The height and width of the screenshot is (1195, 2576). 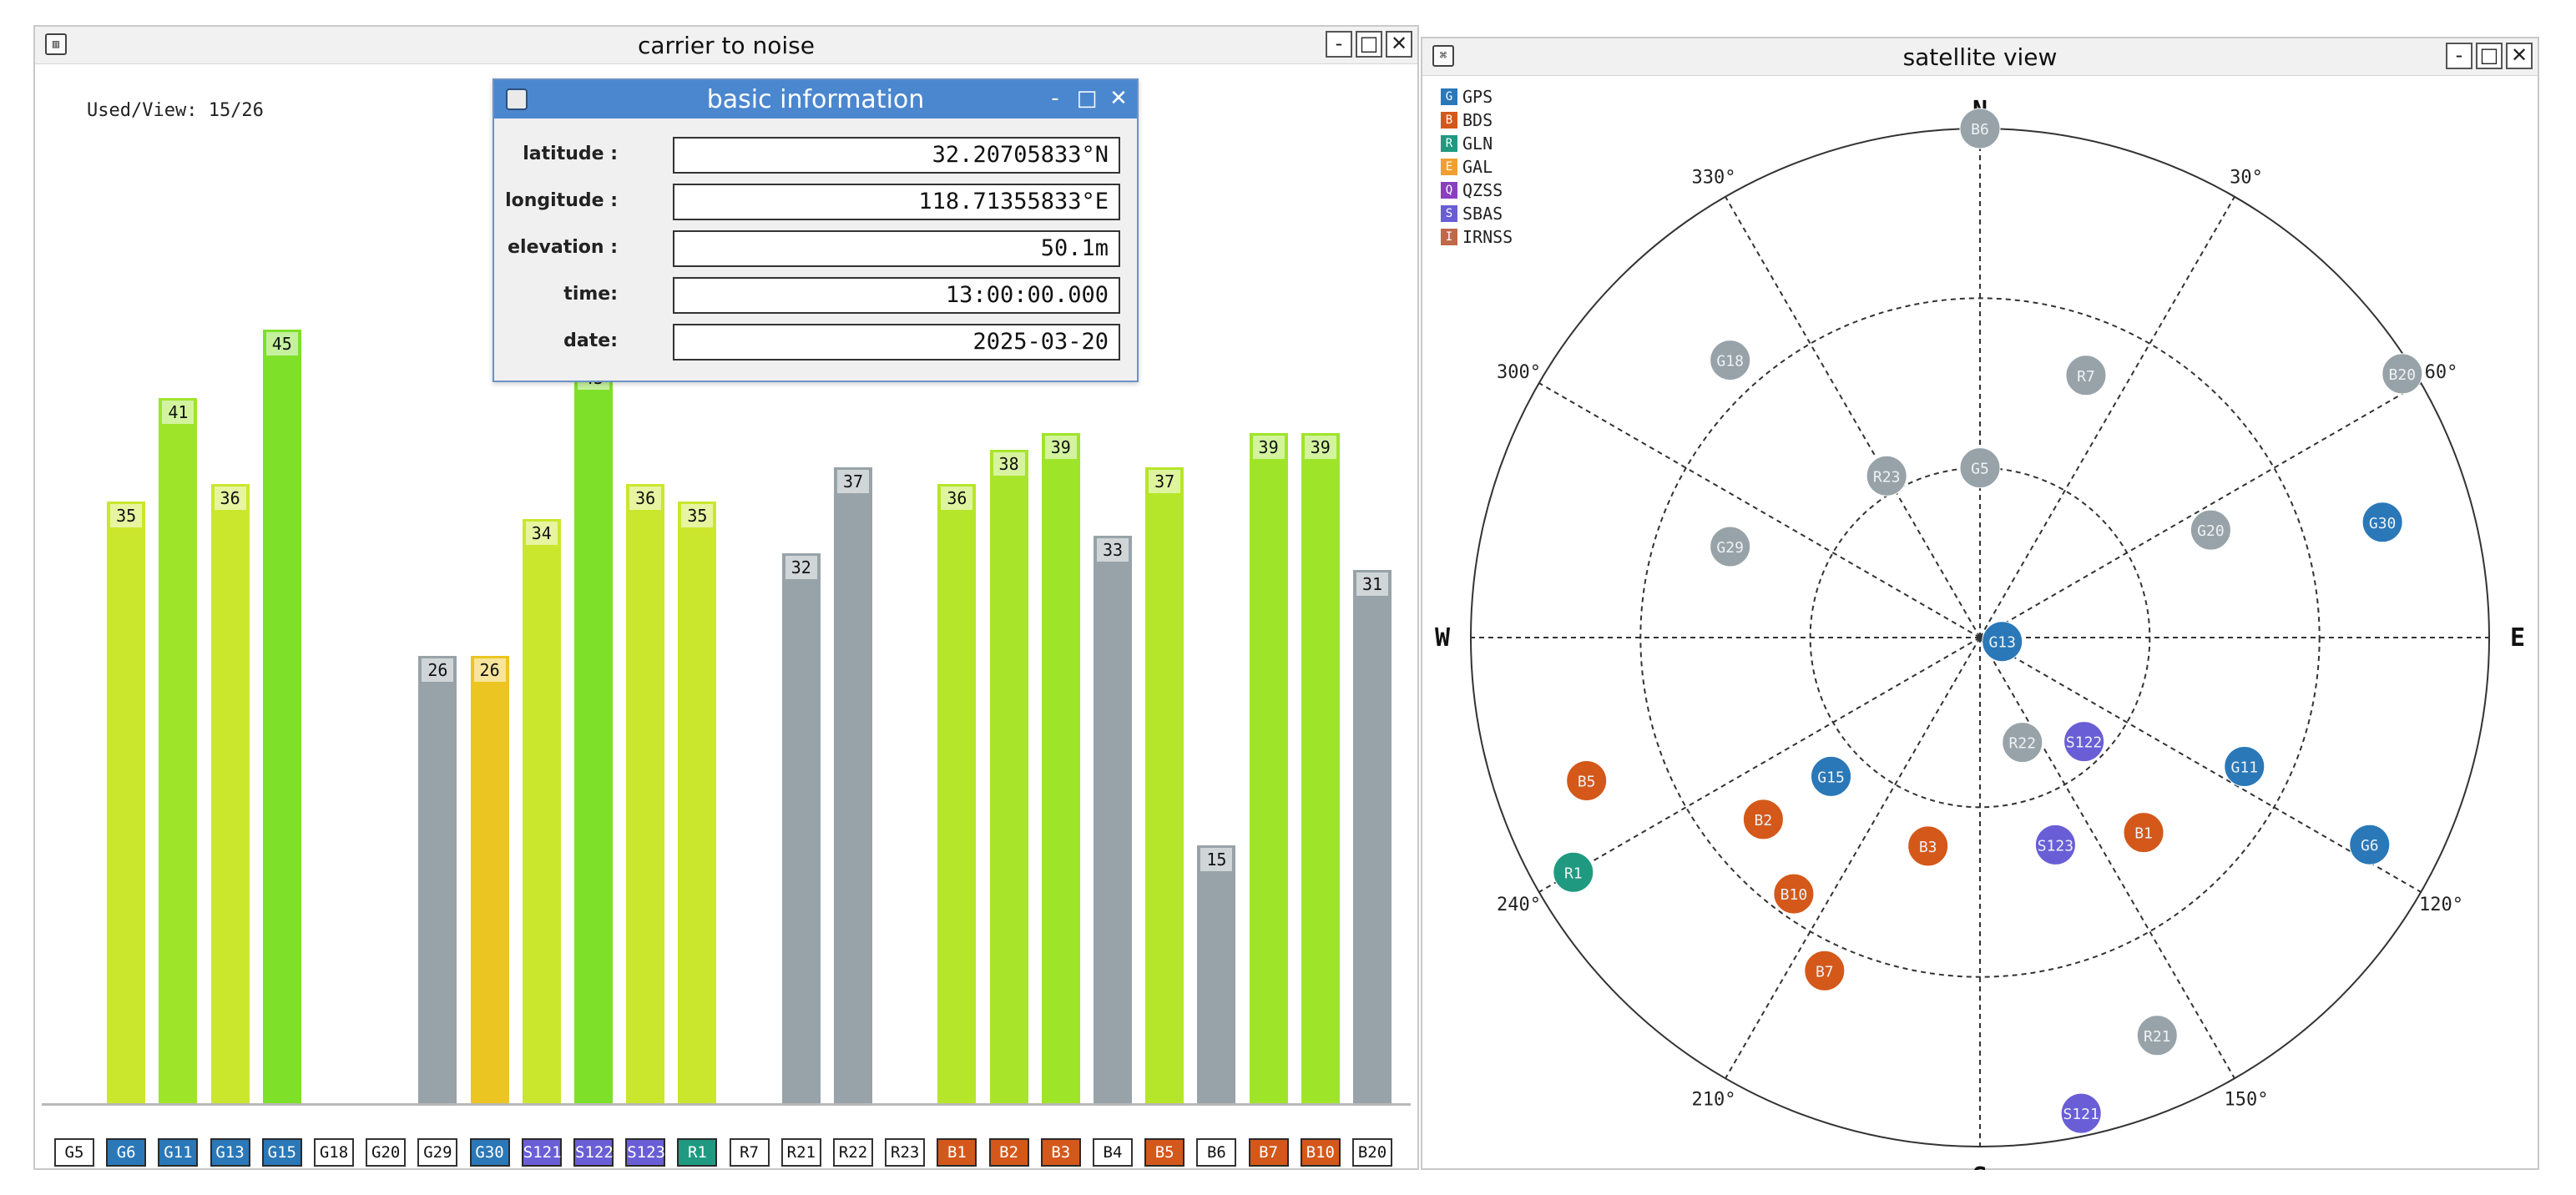 I want to click on satellite-label: R22, so click(x=2023, y=744).